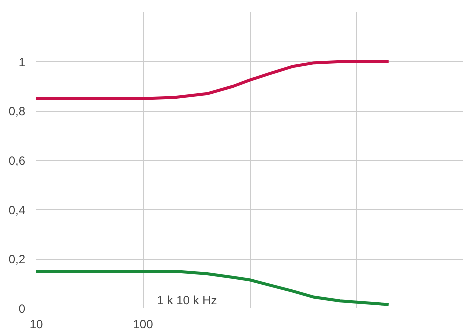 The width and height of the screenshot is (467, 331). Describe the element at coordinates (22, 309) in the screenshot. I see `y-tick-label: 0` at that location.